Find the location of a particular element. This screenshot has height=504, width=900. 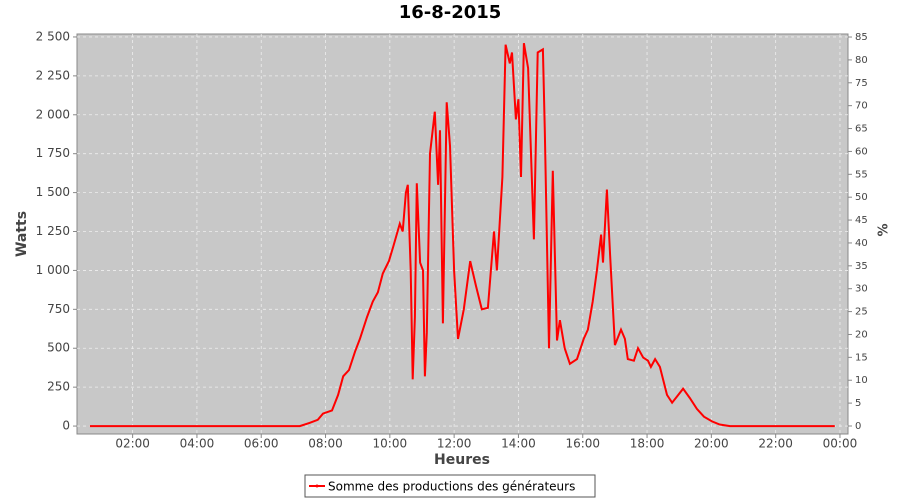

y2-tick-label: 30 is located at coordinates (861, 289).